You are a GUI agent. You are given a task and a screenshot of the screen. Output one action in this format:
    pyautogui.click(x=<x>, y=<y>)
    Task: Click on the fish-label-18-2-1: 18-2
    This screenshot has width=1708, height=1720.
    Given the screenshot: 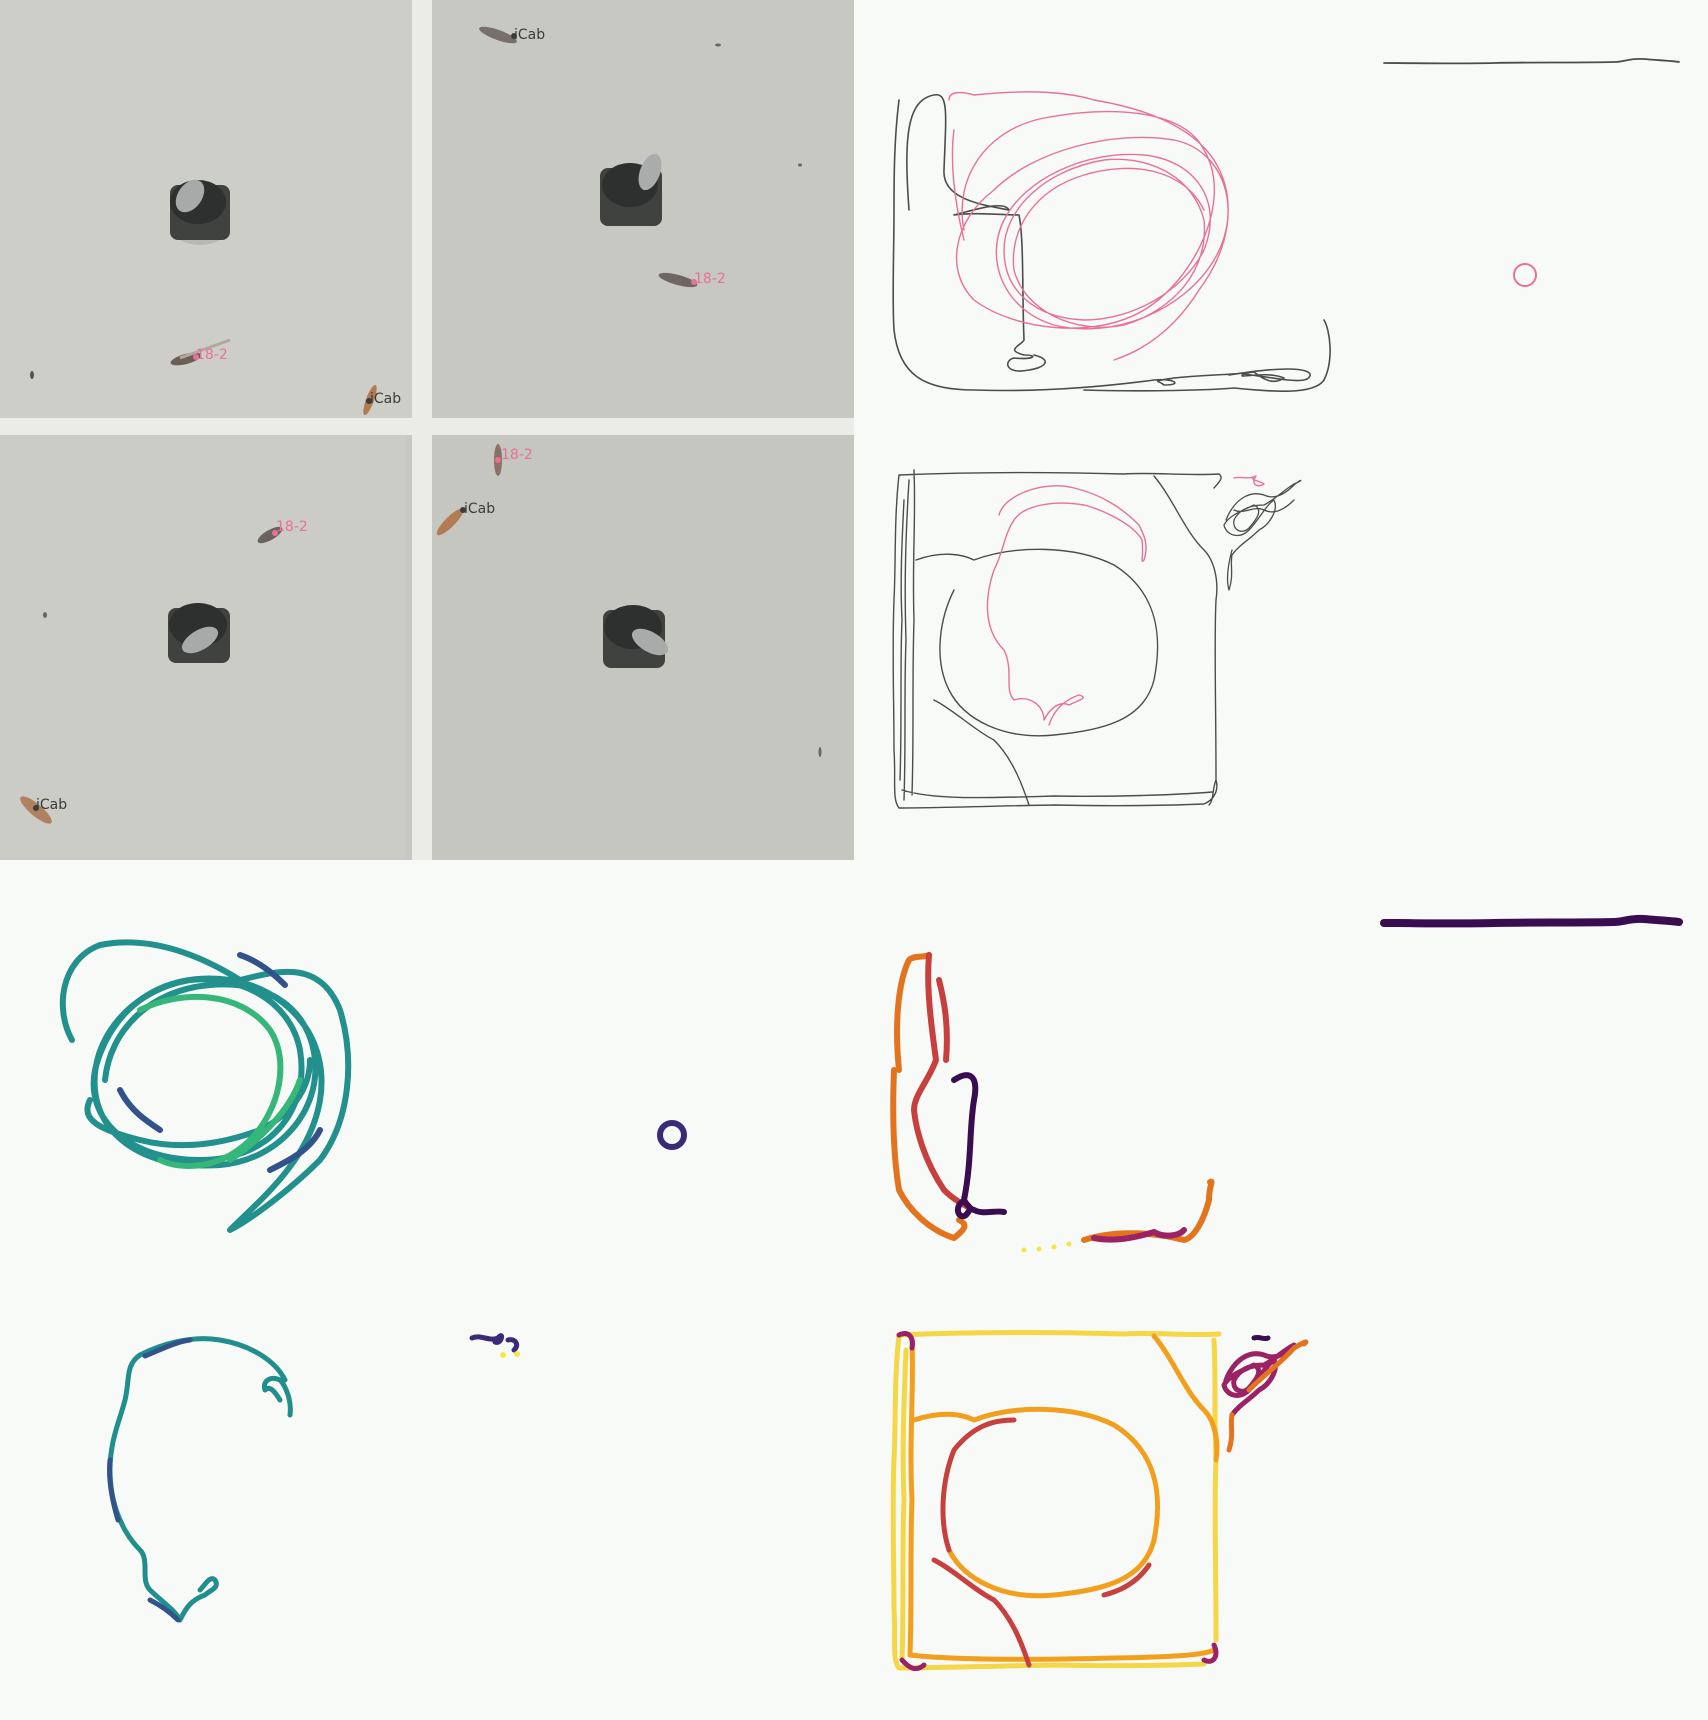 What is the action you would take?
    pyautogui.click(x=212, y=355)
    